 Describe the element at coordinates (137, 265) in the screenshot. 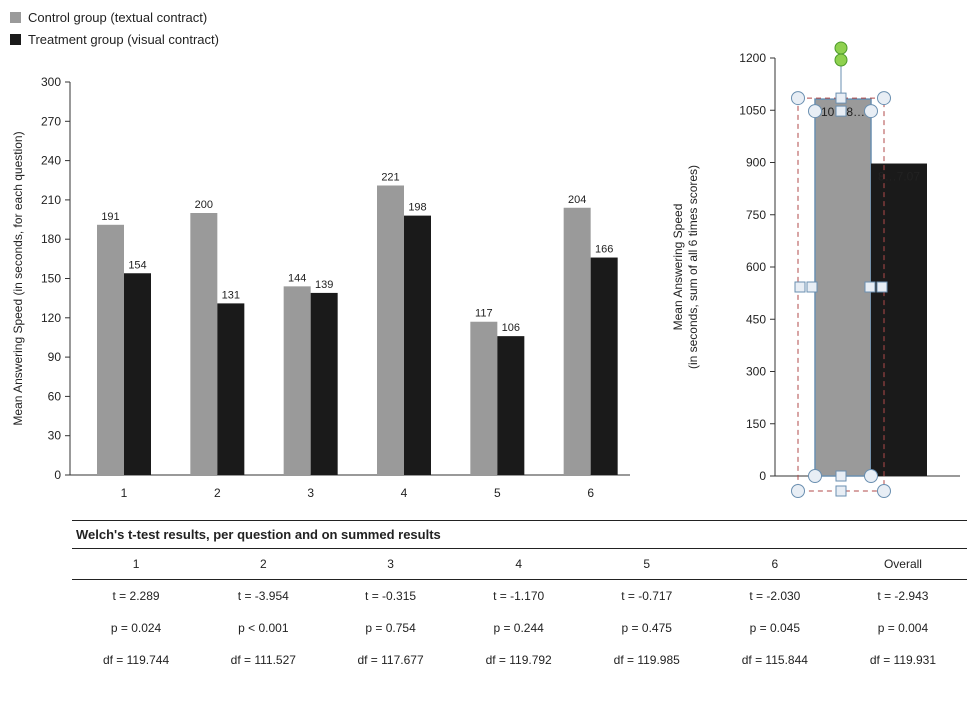

I see `data-label-treatment: 154` at that location.